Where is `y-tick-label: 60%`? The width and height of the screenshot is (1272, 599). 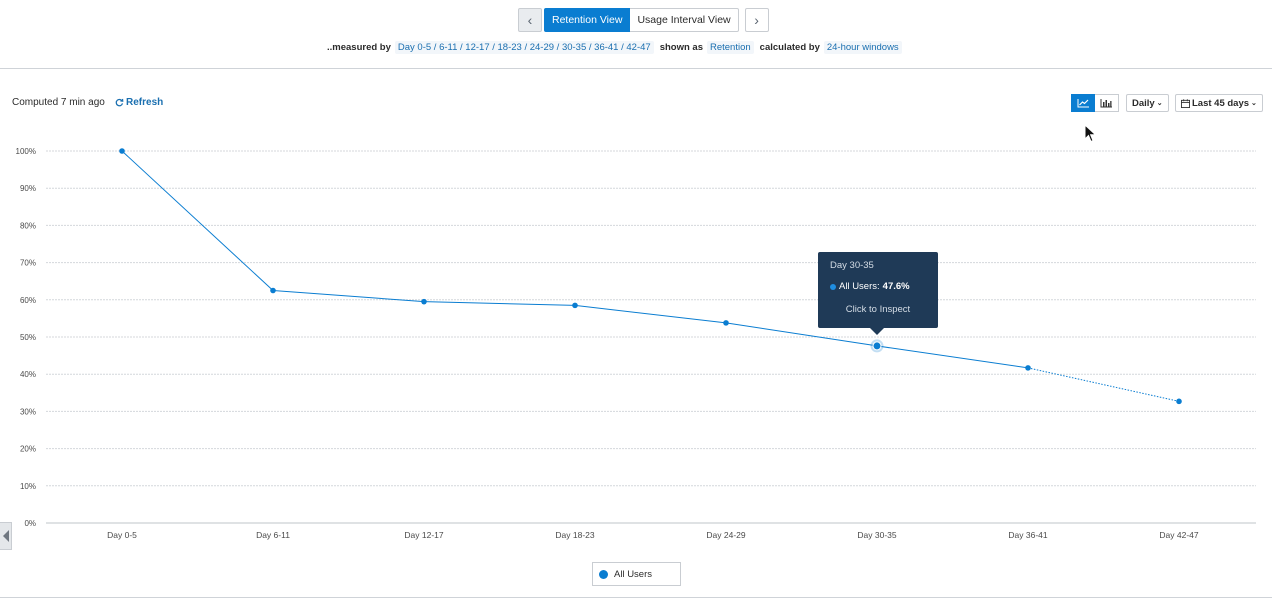 y-tick-label: 60% is located at coordinates (28, 300).